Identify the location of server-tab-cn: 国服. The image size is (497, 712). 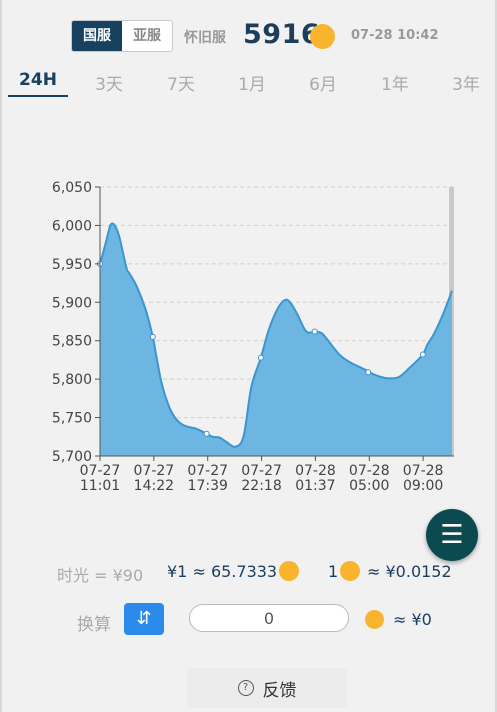
(97, 36).